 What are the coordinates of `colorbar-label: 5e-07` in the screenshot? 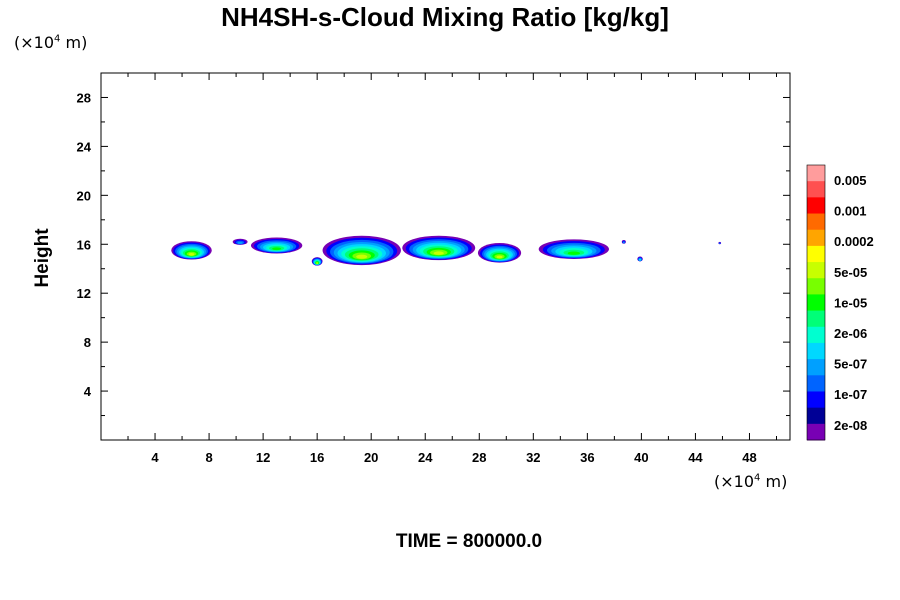 It's located at (850, 364).